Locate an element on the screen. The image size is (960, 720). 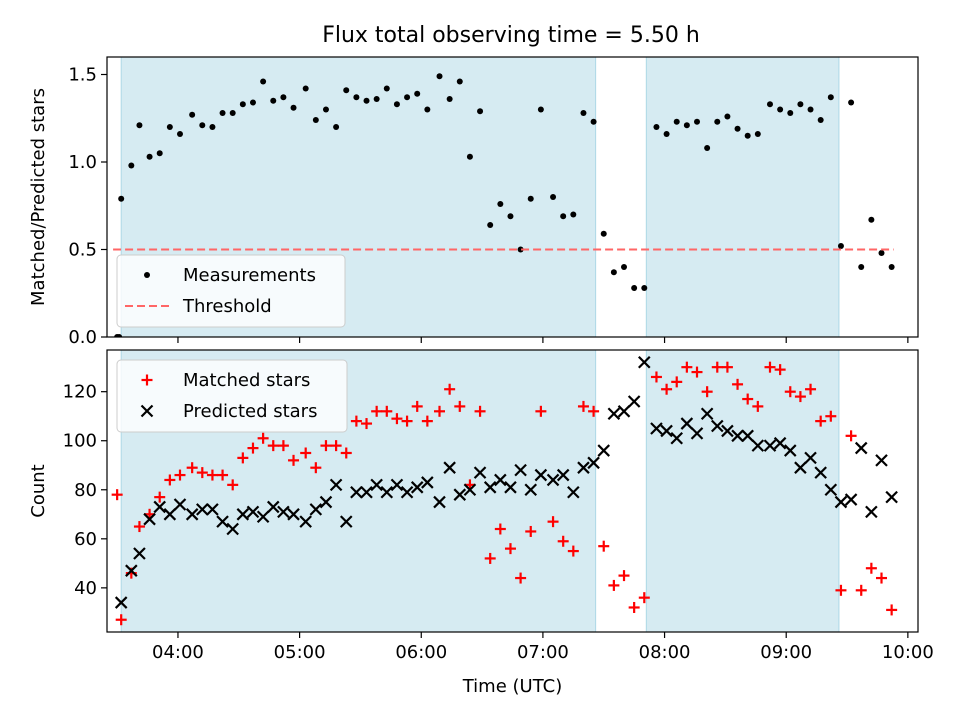
legend-box is located at coordinates (231, 291).